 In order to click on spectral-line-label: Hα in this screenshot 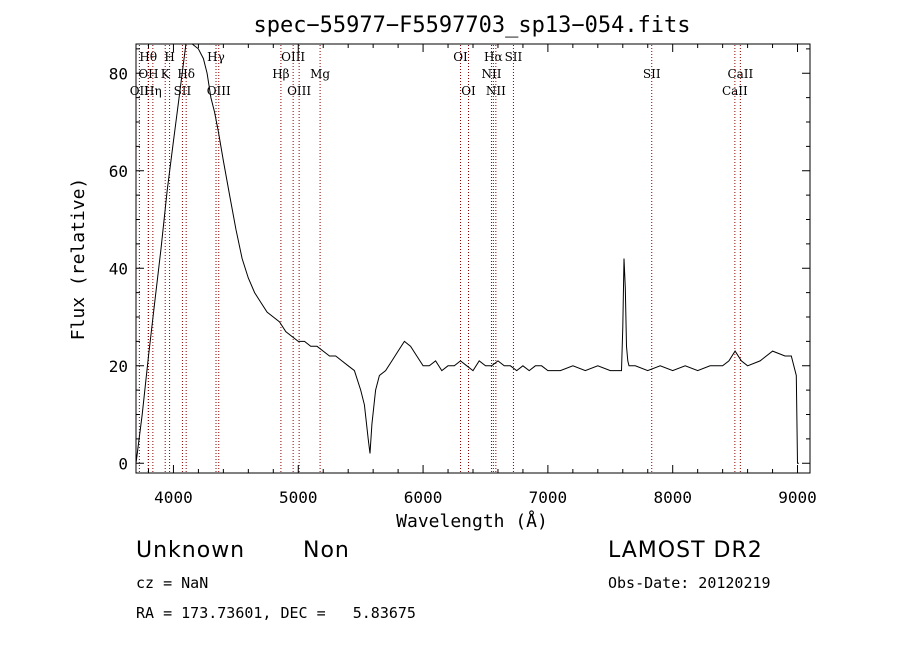, I will do `click(493, 57)`.